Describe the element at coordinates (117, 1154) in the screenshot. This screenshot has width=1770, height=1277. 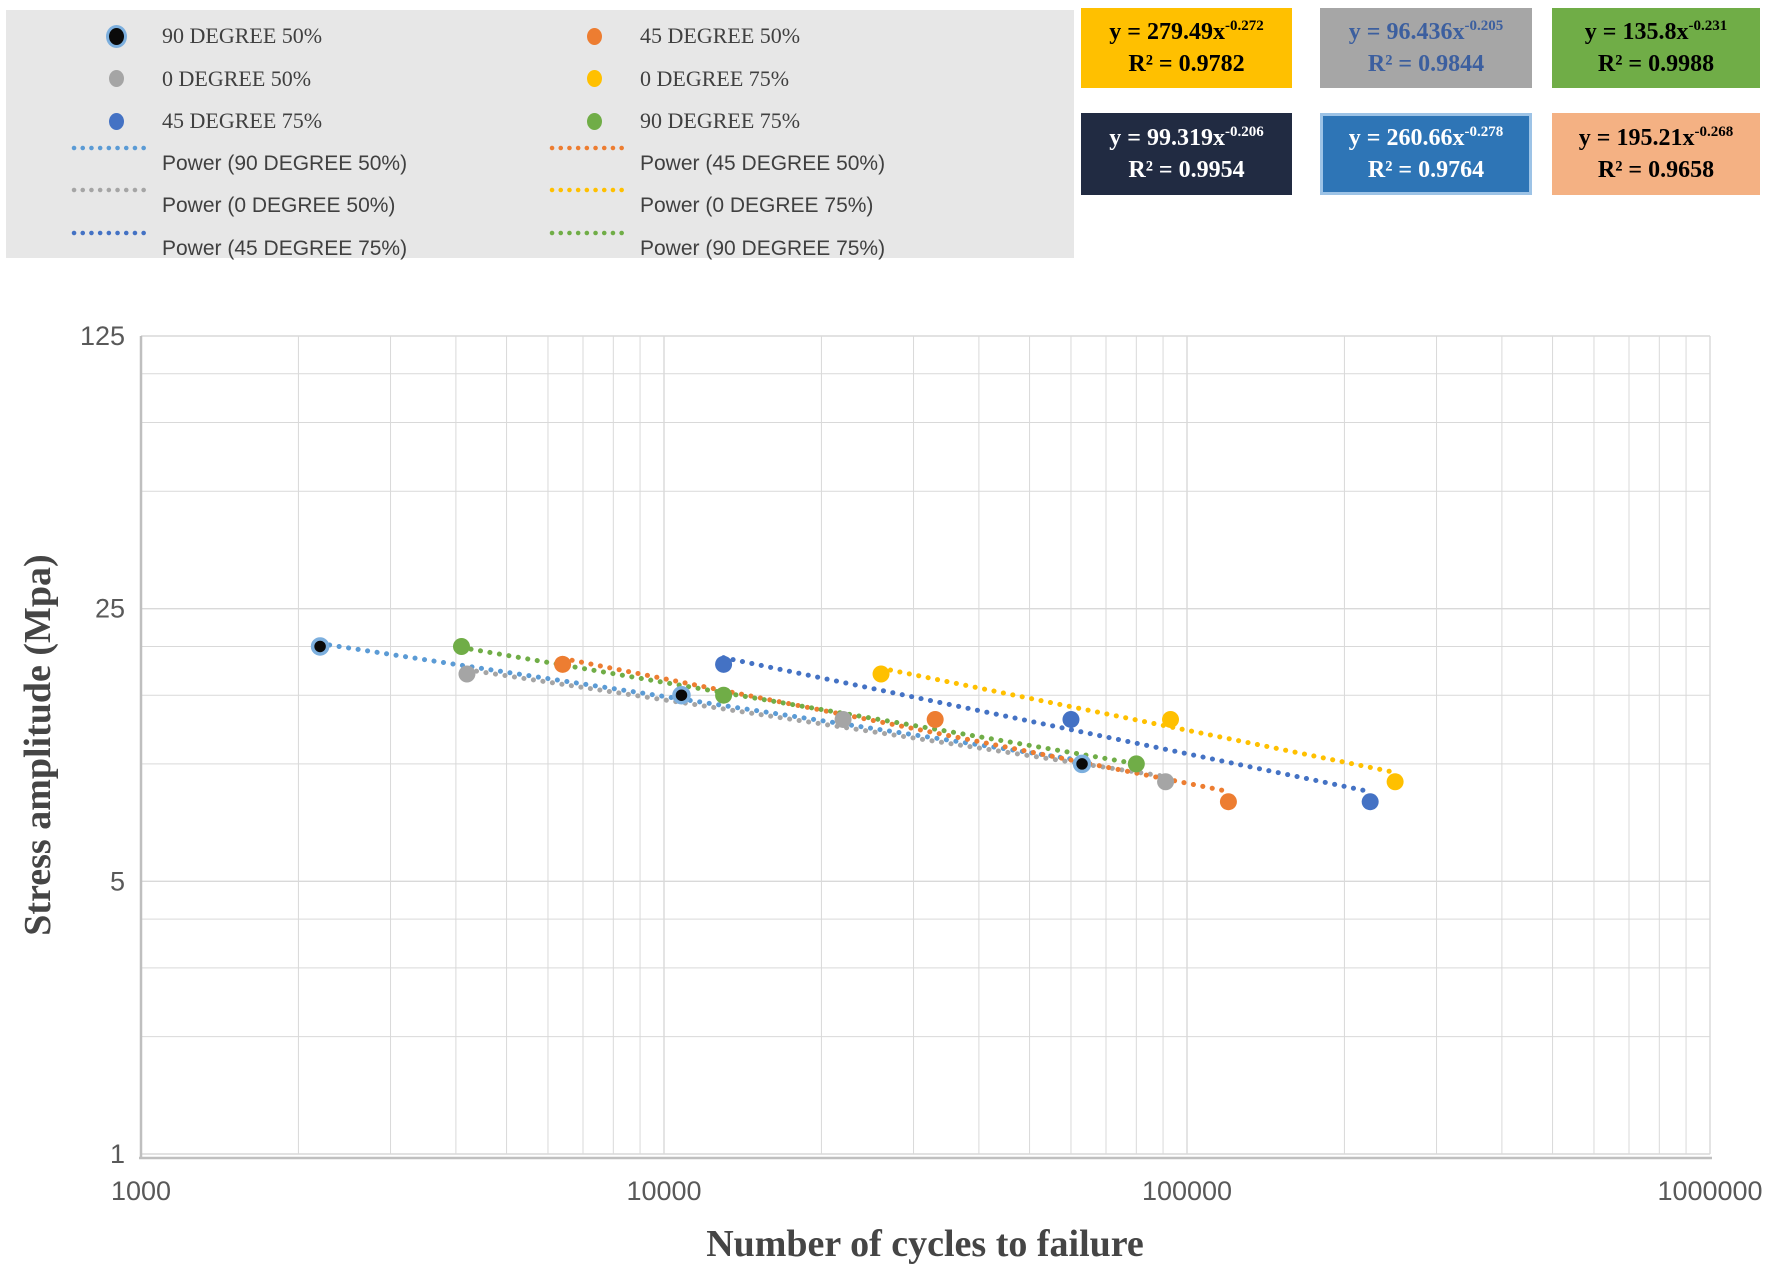
I see `y-tick-label: 1` at that location.